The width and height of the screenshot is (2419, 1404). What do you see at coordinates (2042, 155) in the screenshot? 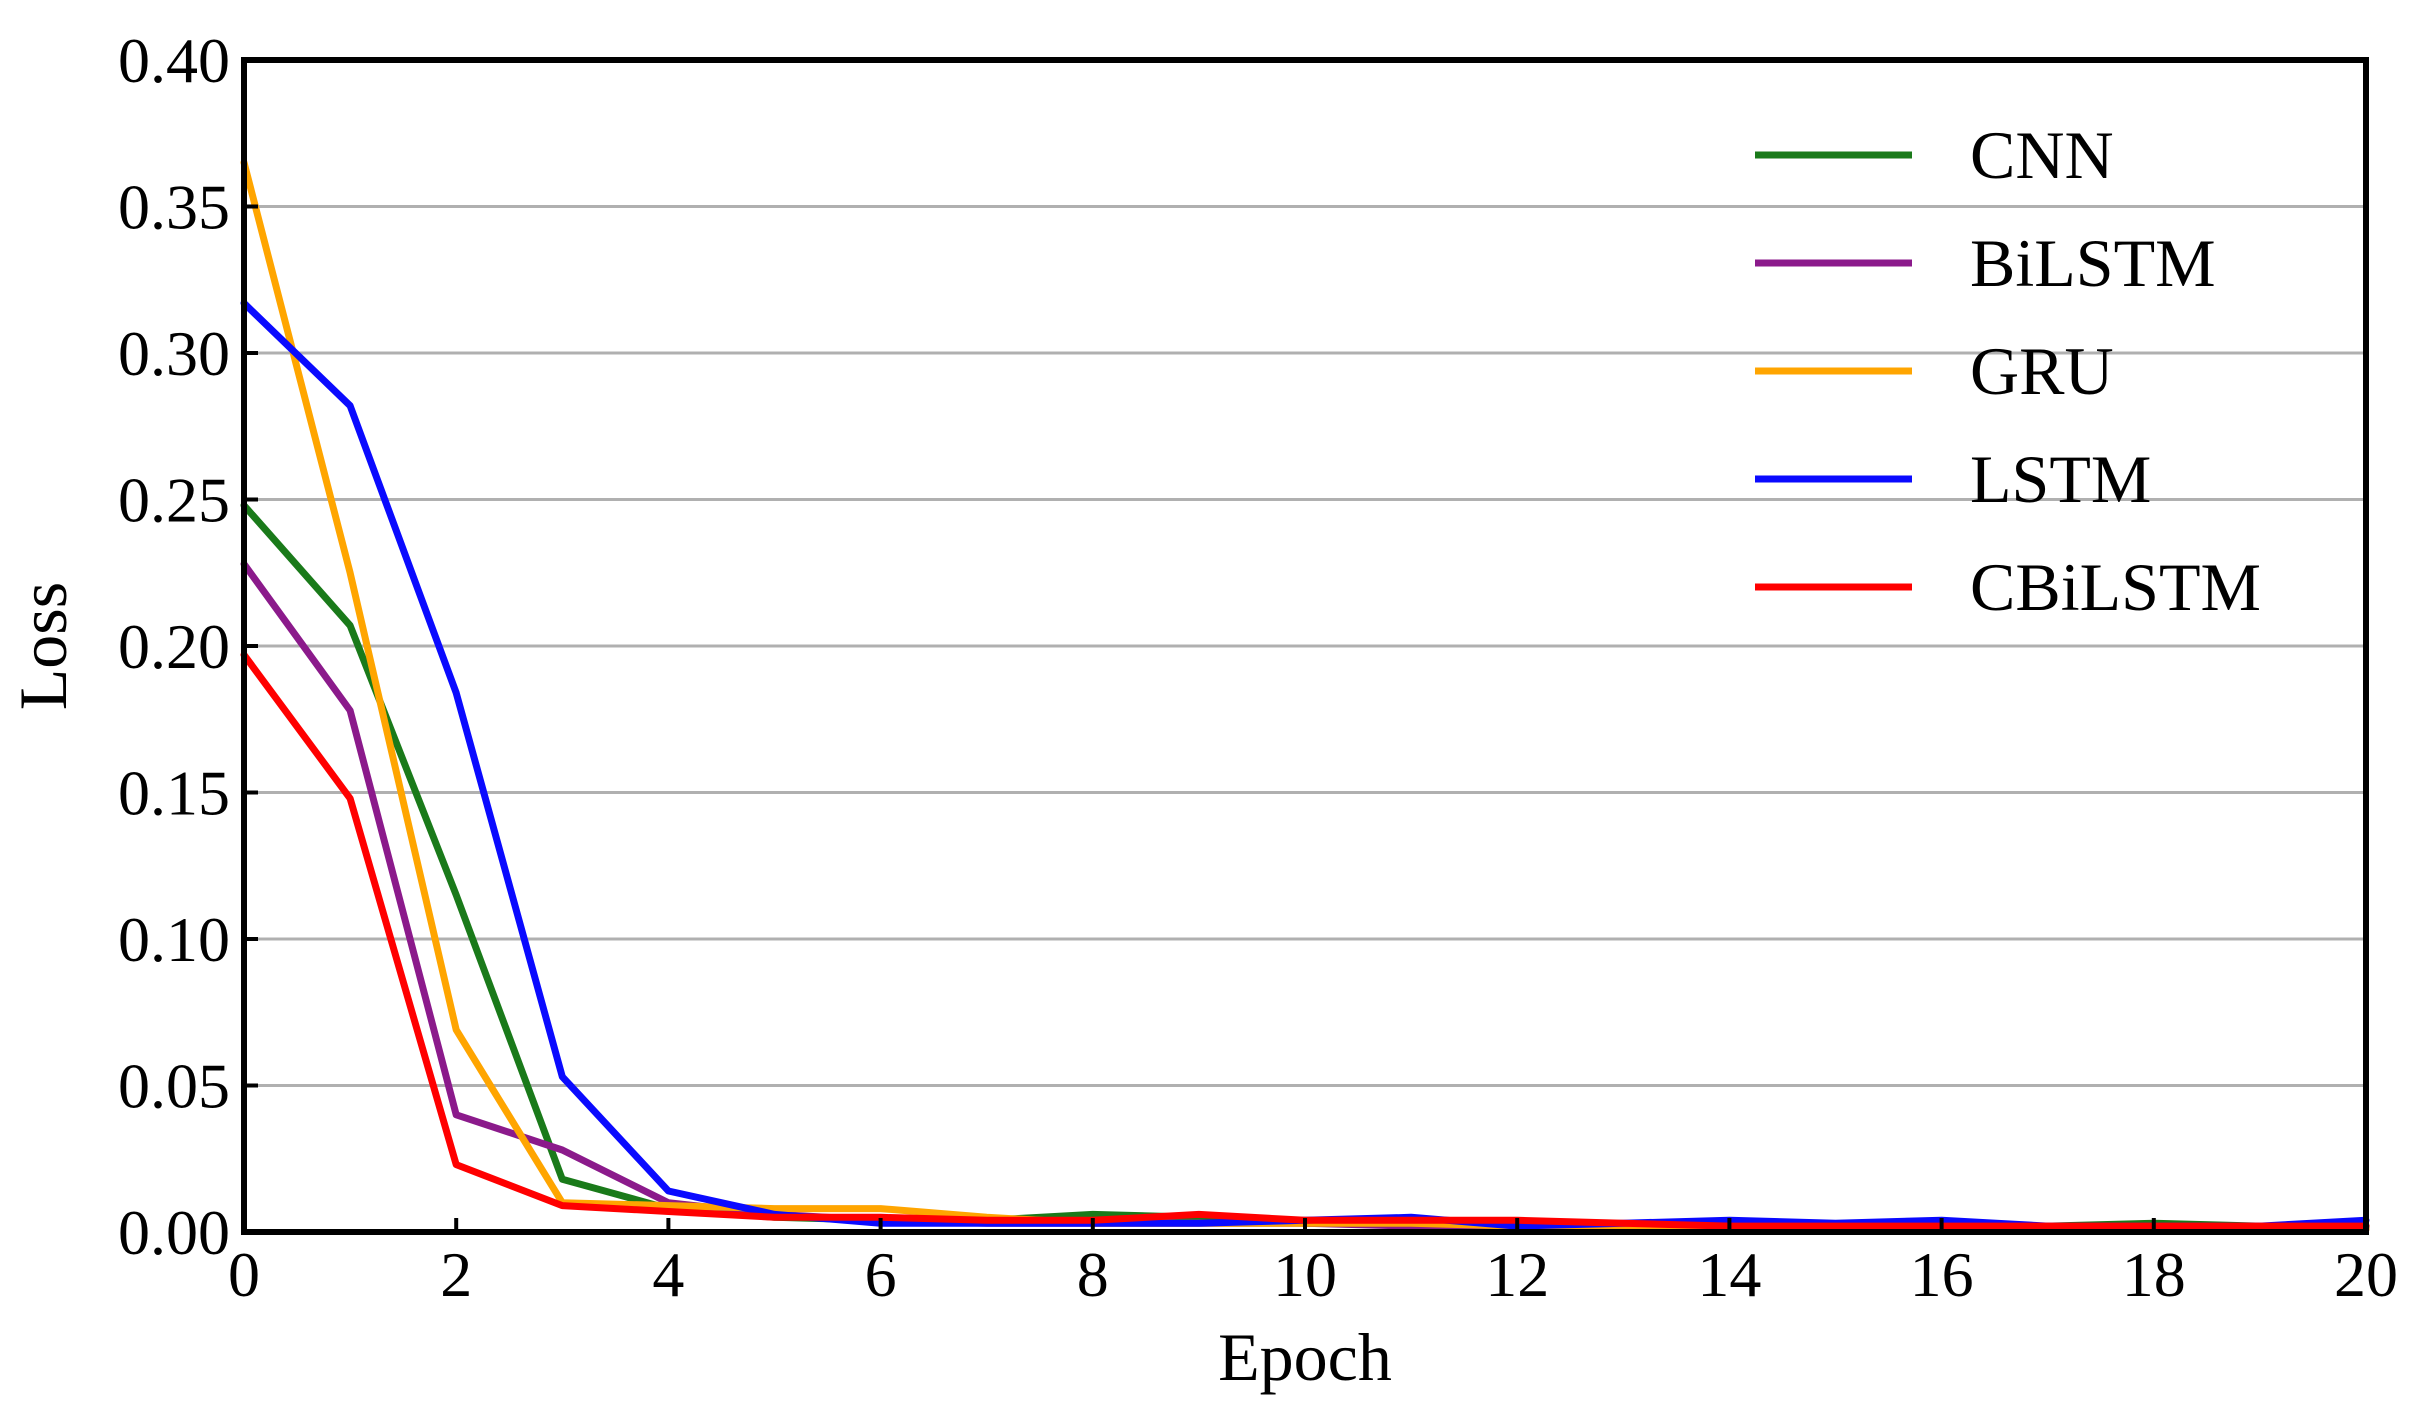
I see `legend-label: CNN` at bounding box center [2042, 155].